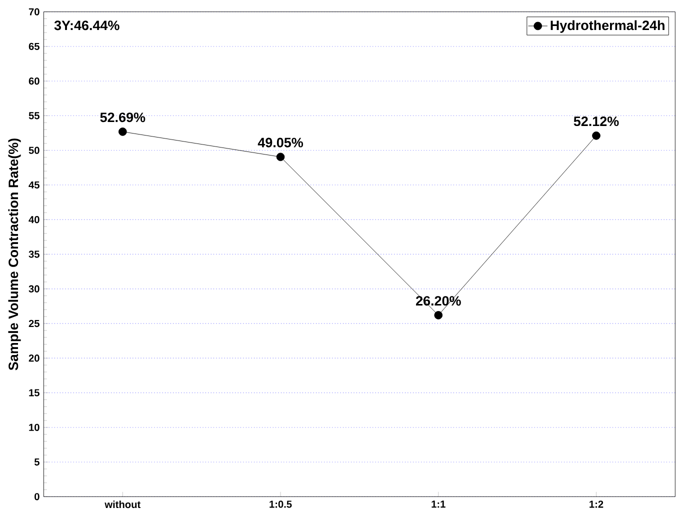 The width and height of the screenshot is (680, 516). I want to click on data-label: 52.12%, so click(596, 121).